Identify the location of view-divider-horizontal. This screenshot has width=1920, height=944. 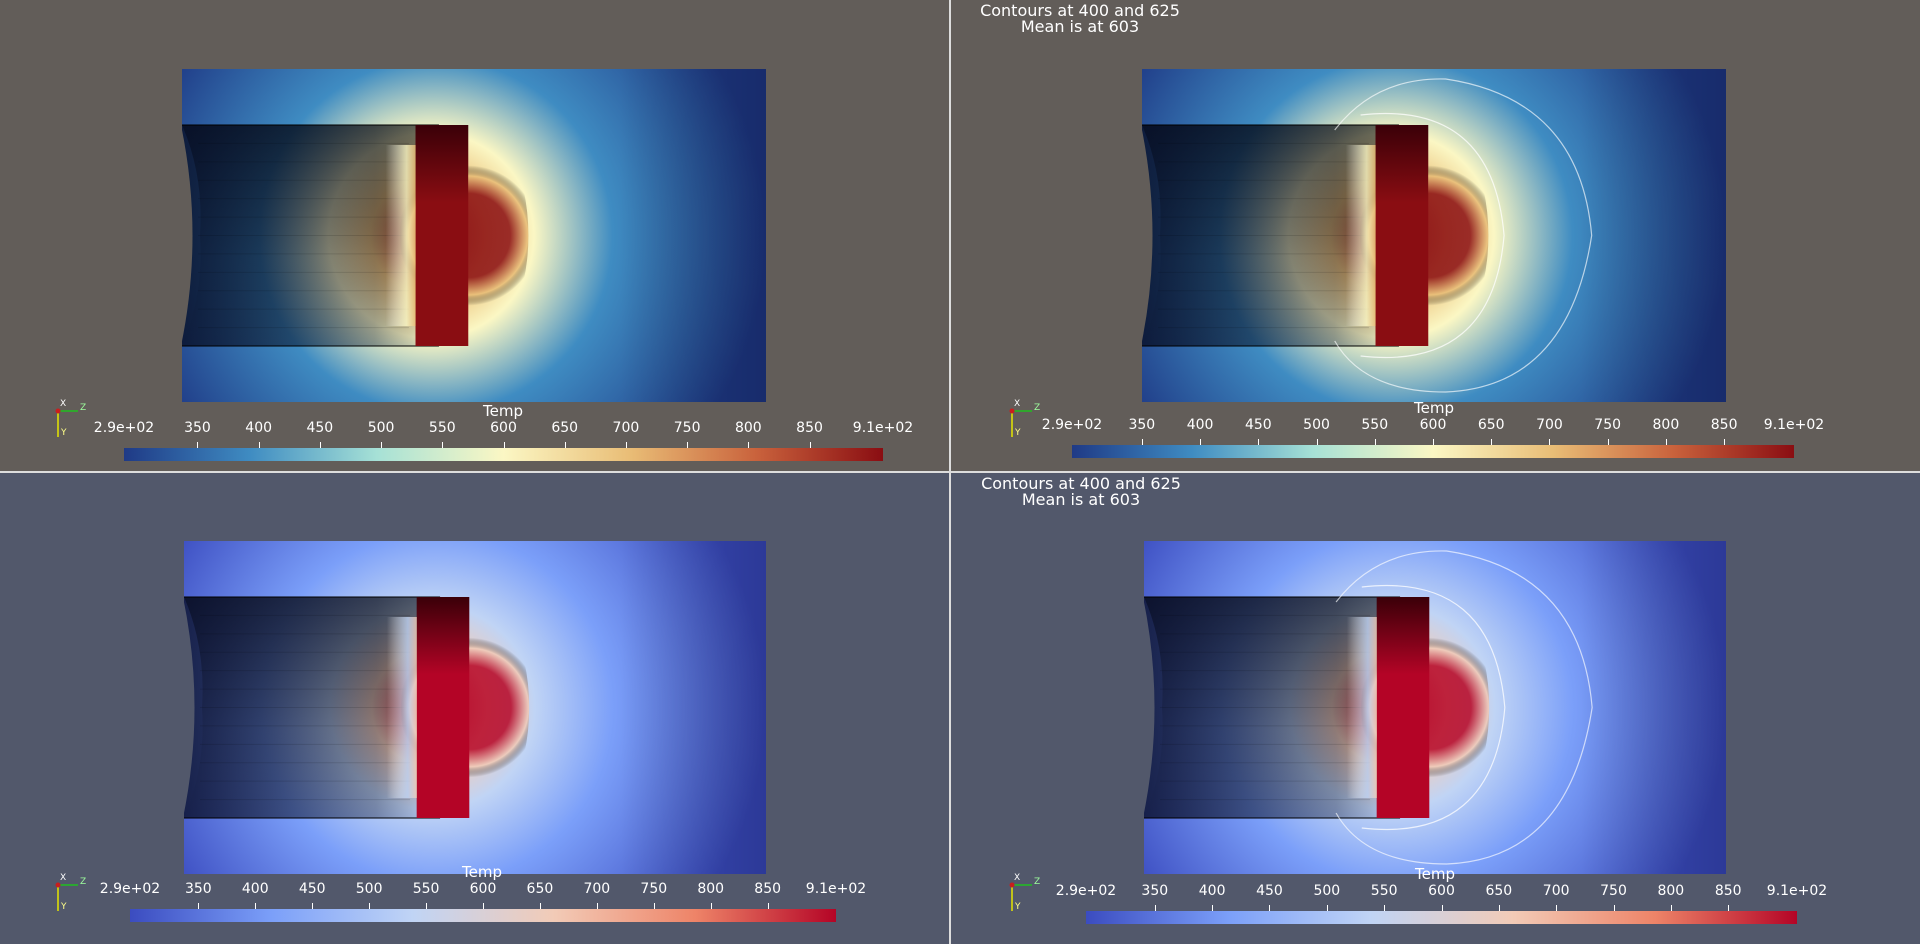
(960, 472).